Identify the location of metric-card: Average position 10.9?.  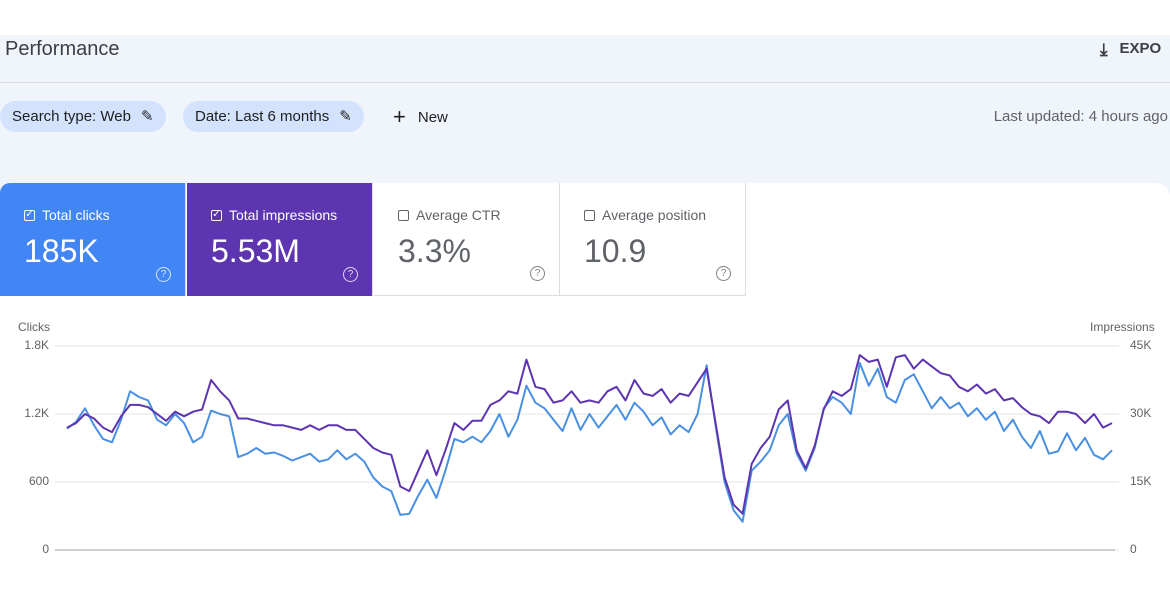
(653, 239).